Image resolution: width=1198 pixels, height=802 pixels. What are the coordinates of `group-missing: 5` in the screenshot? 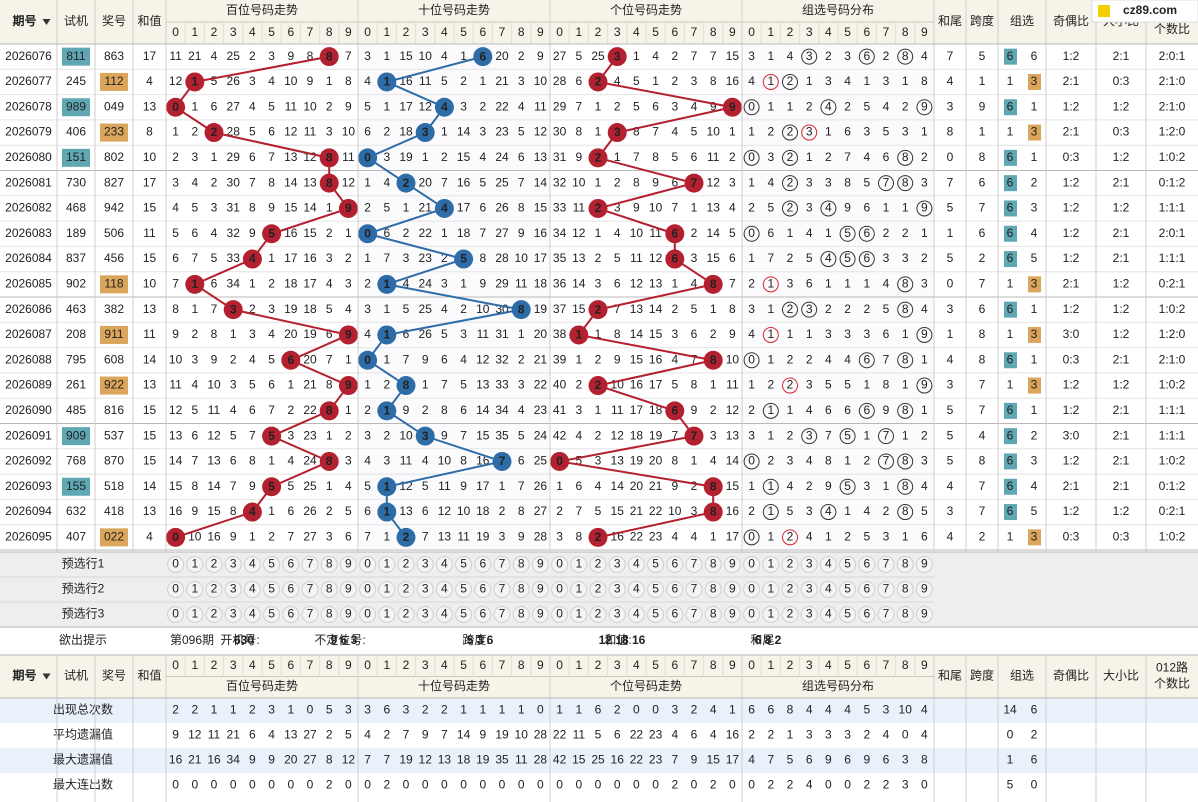 It's located at (809, 258).